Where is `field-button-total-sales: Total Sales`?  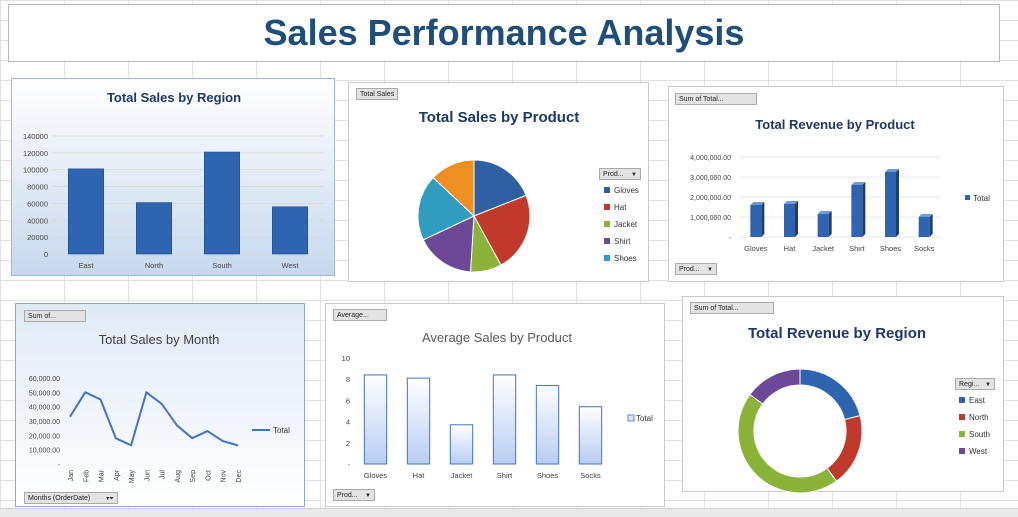 field-button-total-sales: Total Sales is located at coordinates (377, 94).